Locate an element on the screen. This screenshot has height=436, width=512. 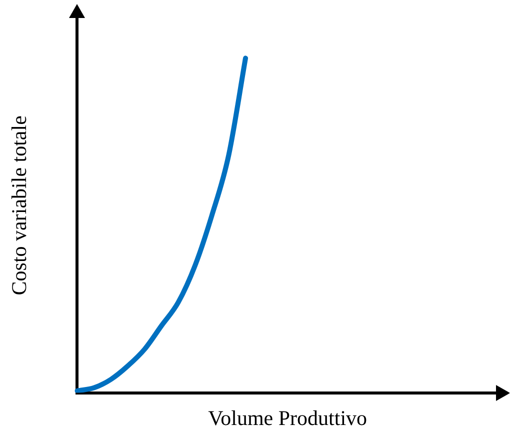
y-axis-title: Costo variabile totale is located at coordinates (19, 206).